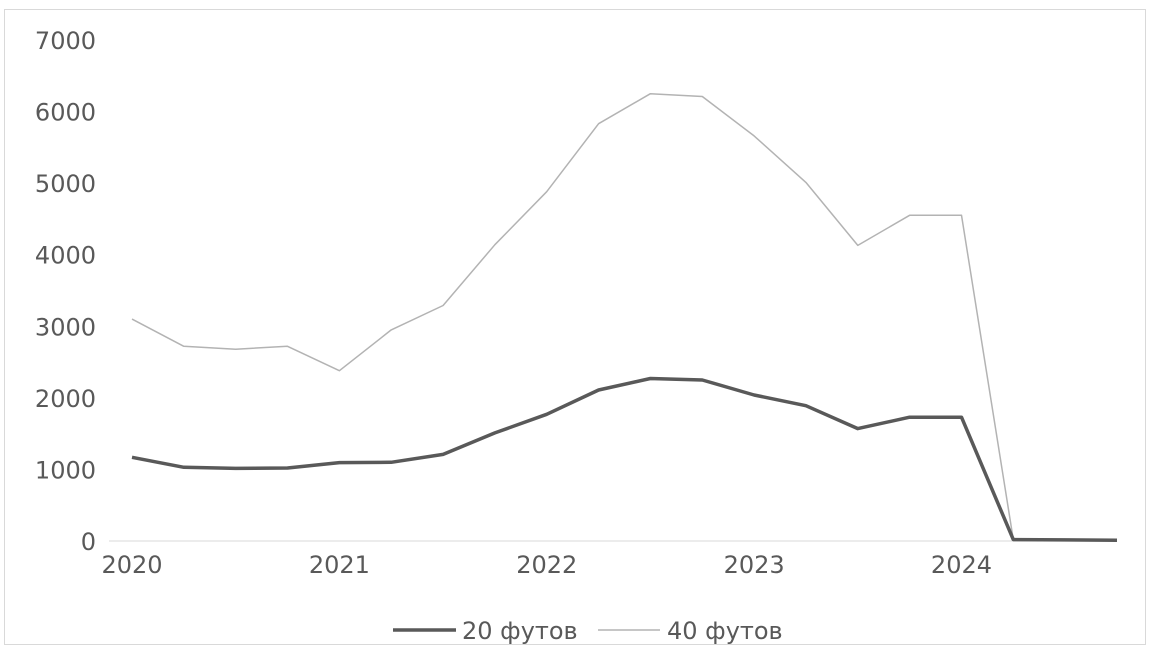 The height and width of the screenshot is (648, 1151). I want to click on y-tick-label: 0, so click(88, 542).